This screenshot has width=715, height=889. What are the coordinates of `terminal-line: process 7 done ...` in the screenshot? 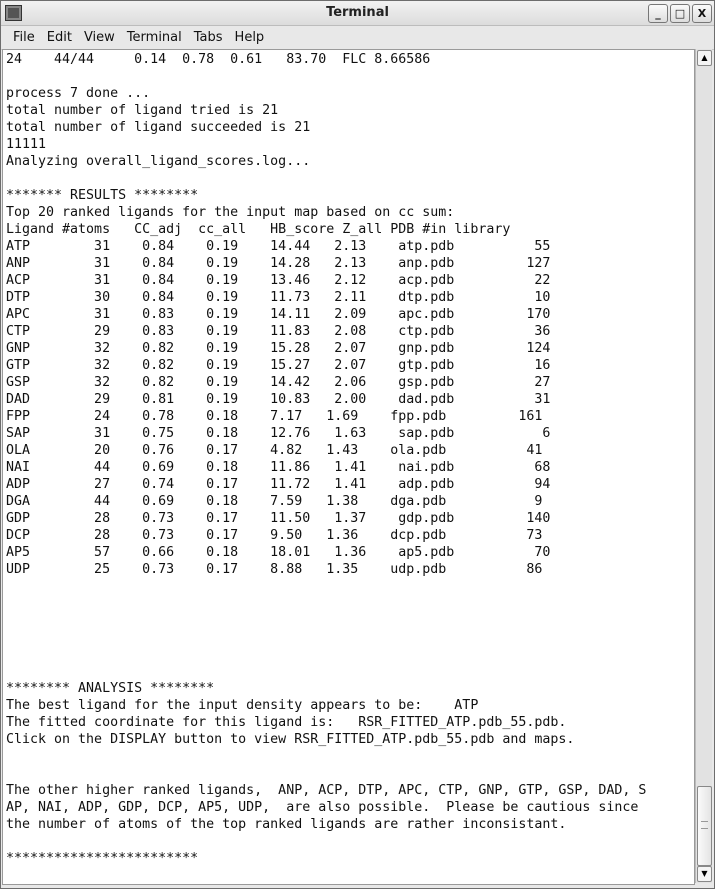 It's located at (78, 93).